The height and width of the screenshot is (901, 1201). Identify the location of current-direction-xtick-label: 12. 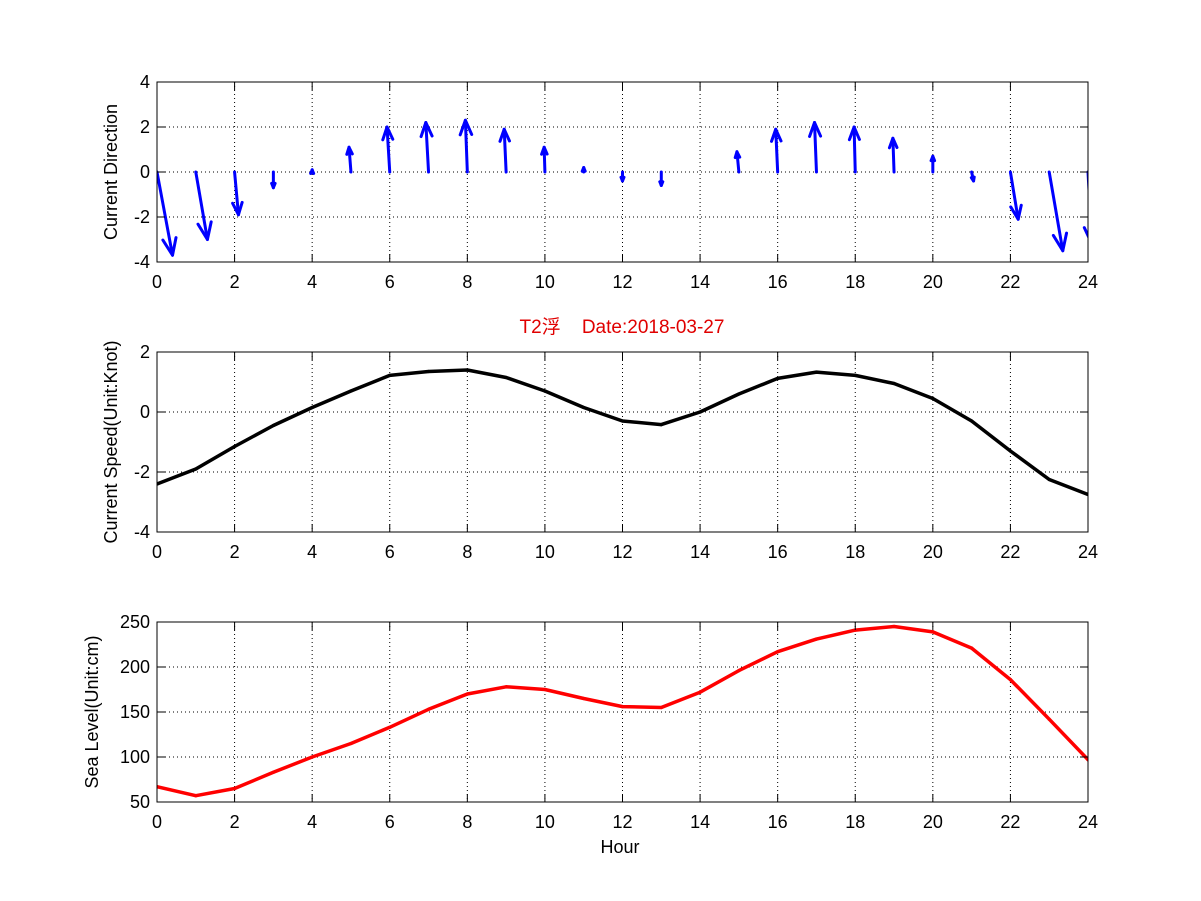
(622, 282).